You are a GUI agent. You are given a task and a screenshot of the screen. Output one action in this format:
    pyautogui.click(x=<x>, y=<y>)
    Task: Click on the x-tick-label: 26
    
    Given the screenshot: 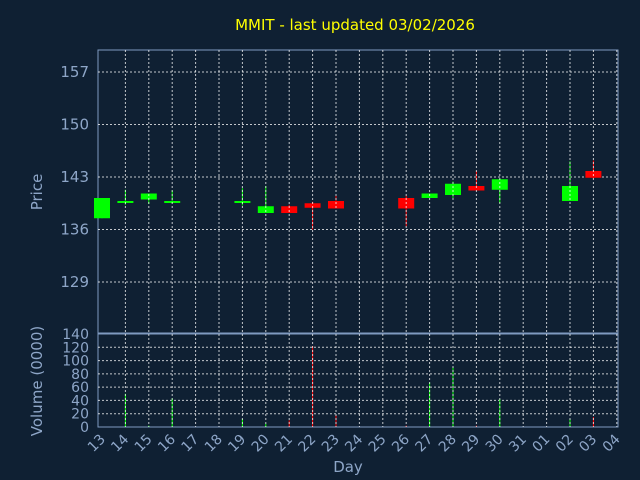 What is the action you would take?
    pyautogui.click(x=401, y=443)
    